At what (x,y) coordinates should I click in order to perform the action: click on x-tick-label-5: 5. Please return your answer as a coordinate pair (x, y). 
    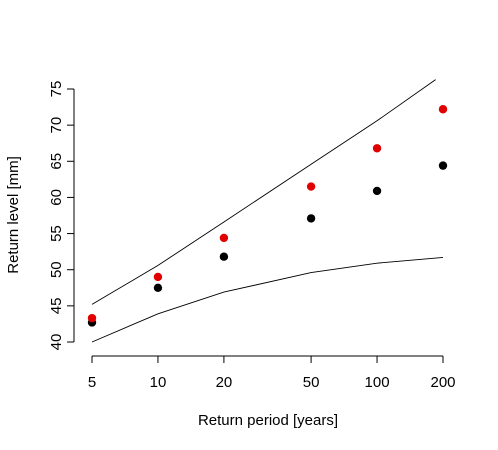
    Looking at the image, I should click on (92, 382).